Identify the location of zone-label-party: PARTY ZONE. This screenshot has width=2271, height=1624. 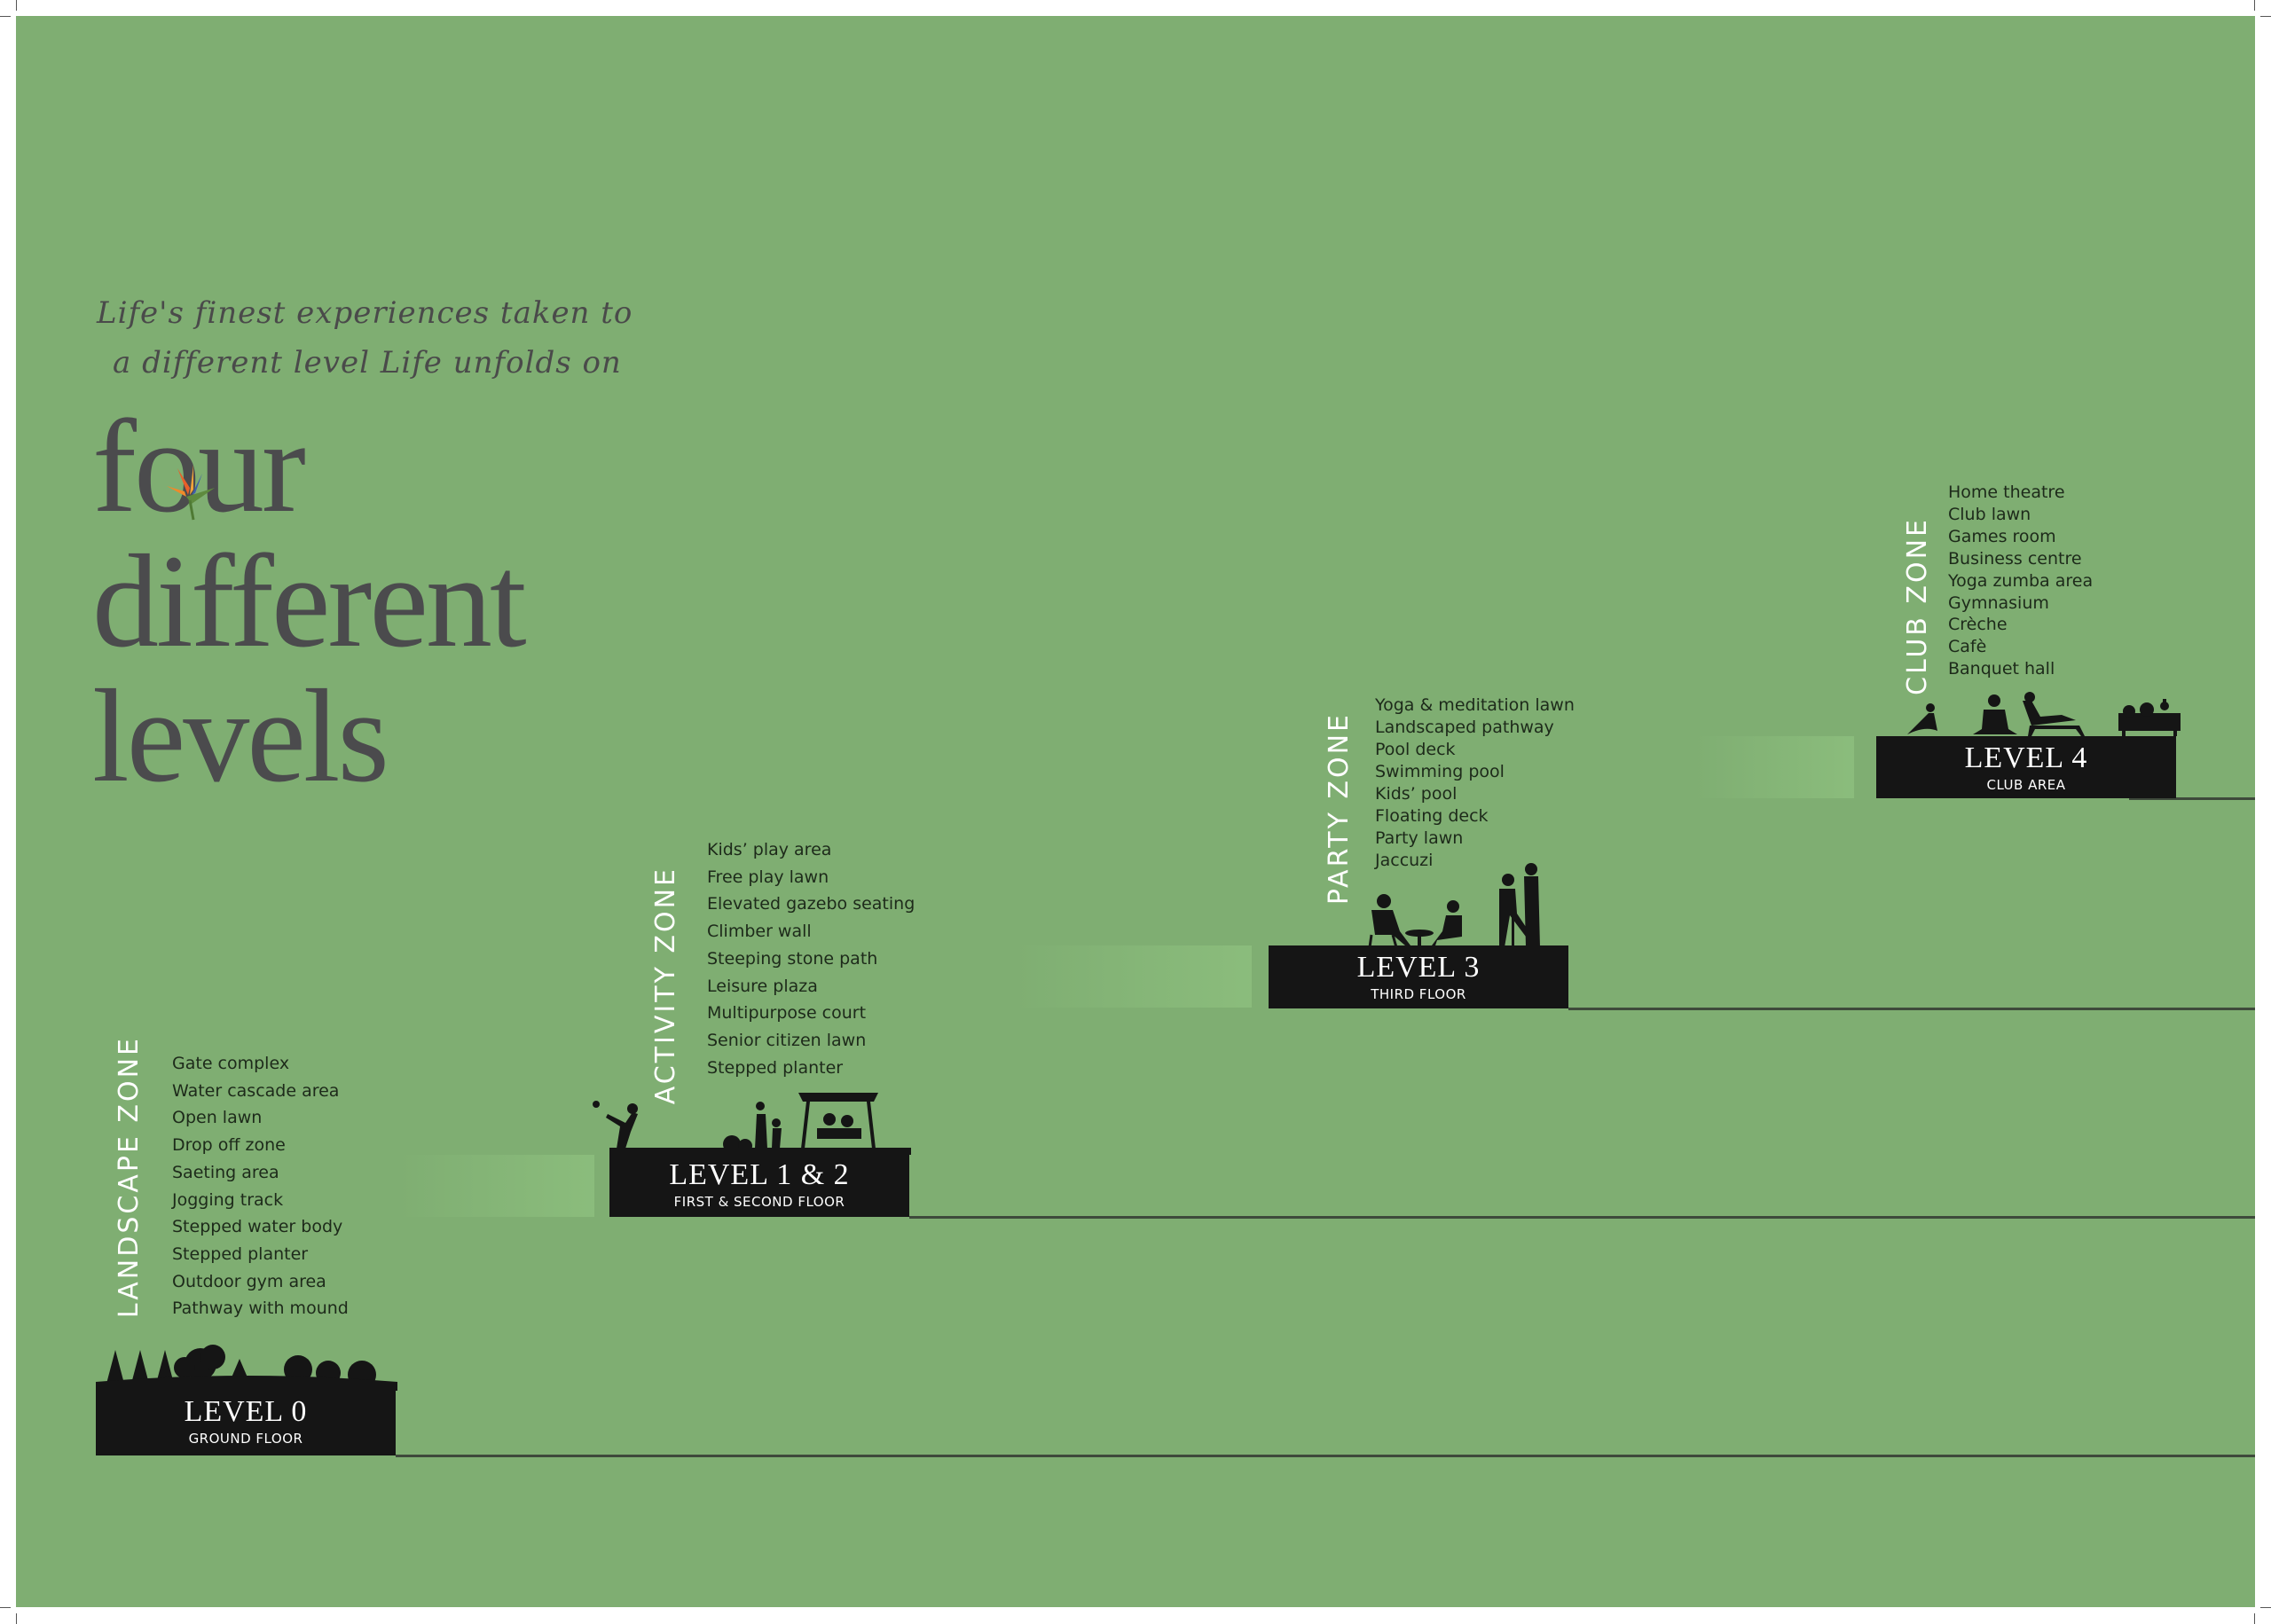
(1339, 809).